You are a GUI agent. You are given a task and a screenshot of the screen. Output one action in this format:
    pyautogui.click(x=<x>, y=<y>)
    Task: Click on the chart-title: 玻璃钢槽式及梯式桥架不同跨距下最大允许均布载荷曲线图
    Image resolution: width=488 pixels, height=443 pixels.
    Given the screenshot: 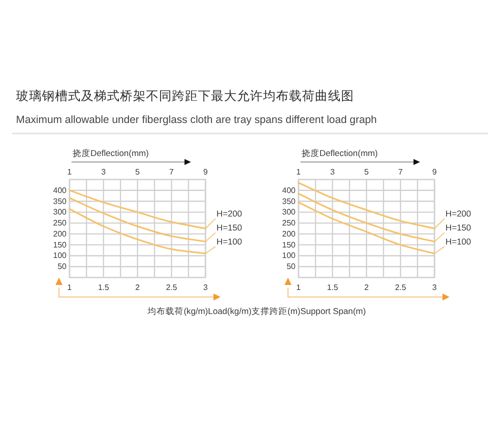 What is the action you would take?
    pyautogui.click(x=185, y=96)
    